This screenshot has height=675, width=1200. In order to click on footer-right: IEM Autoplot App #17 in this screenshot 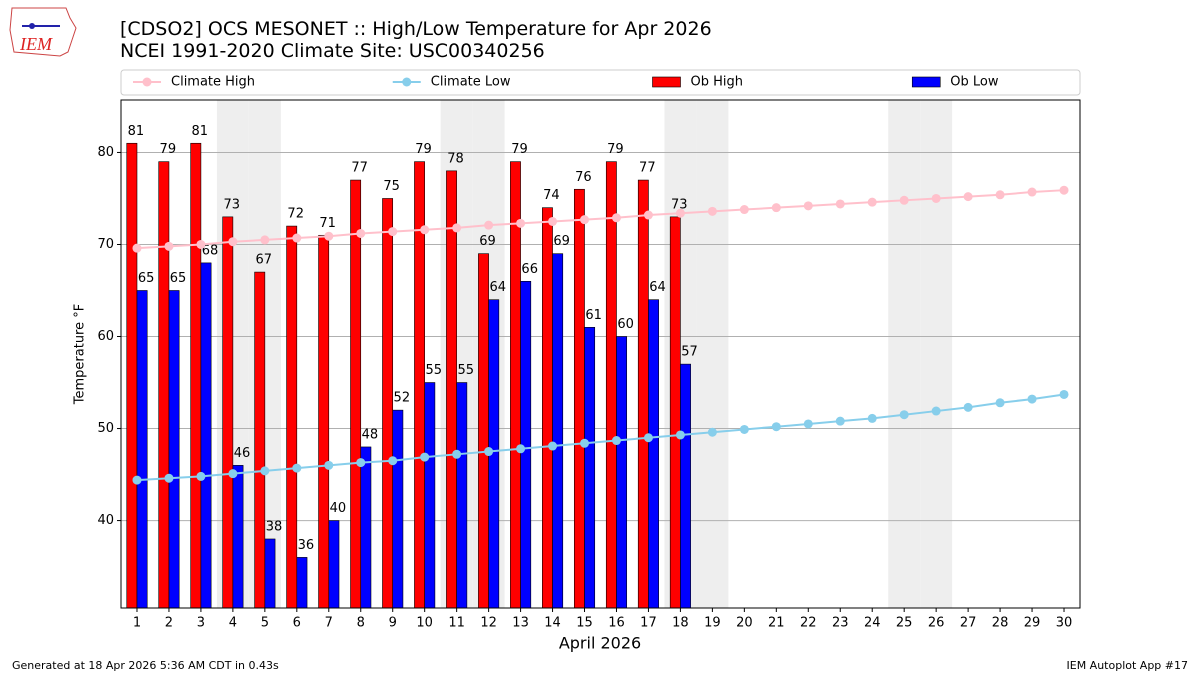, I will do `click(1128, 665)`.